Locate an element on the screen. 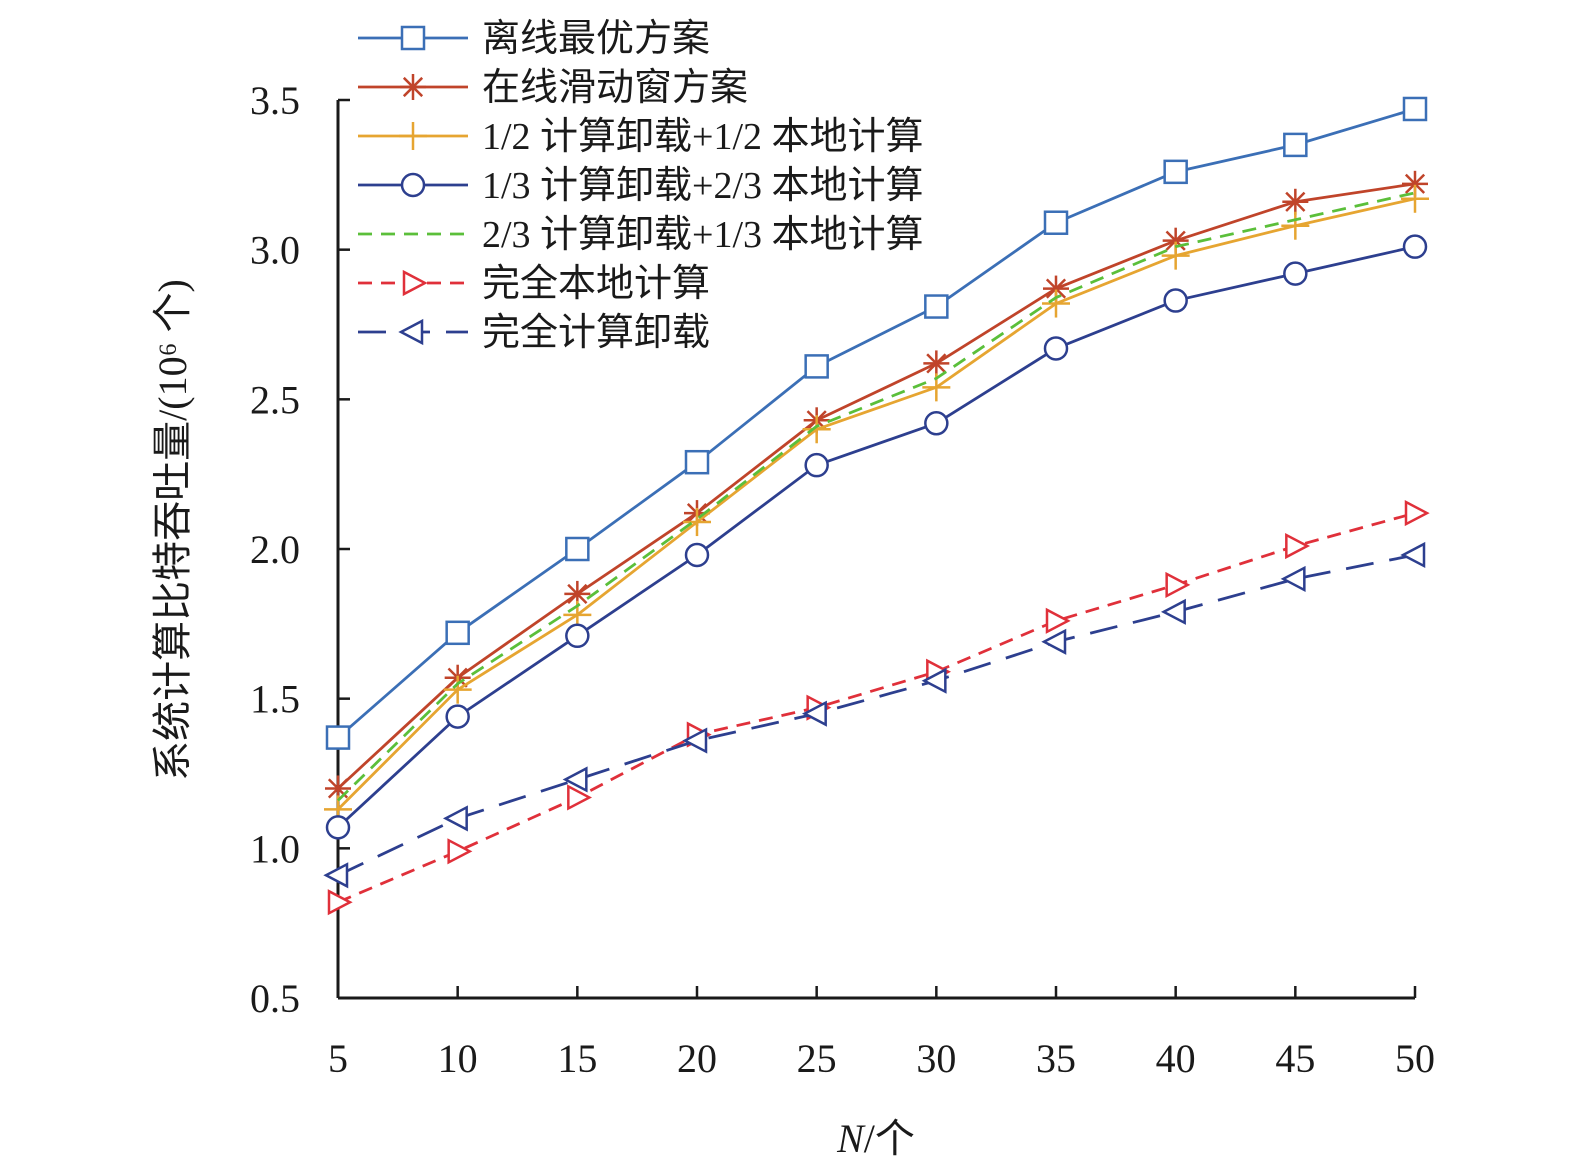 The height and width of the screenshot is (1176, 1575). legend-item: 1/3 计算卸载+2/3 本地计算 is located at coordinates (641, 186).